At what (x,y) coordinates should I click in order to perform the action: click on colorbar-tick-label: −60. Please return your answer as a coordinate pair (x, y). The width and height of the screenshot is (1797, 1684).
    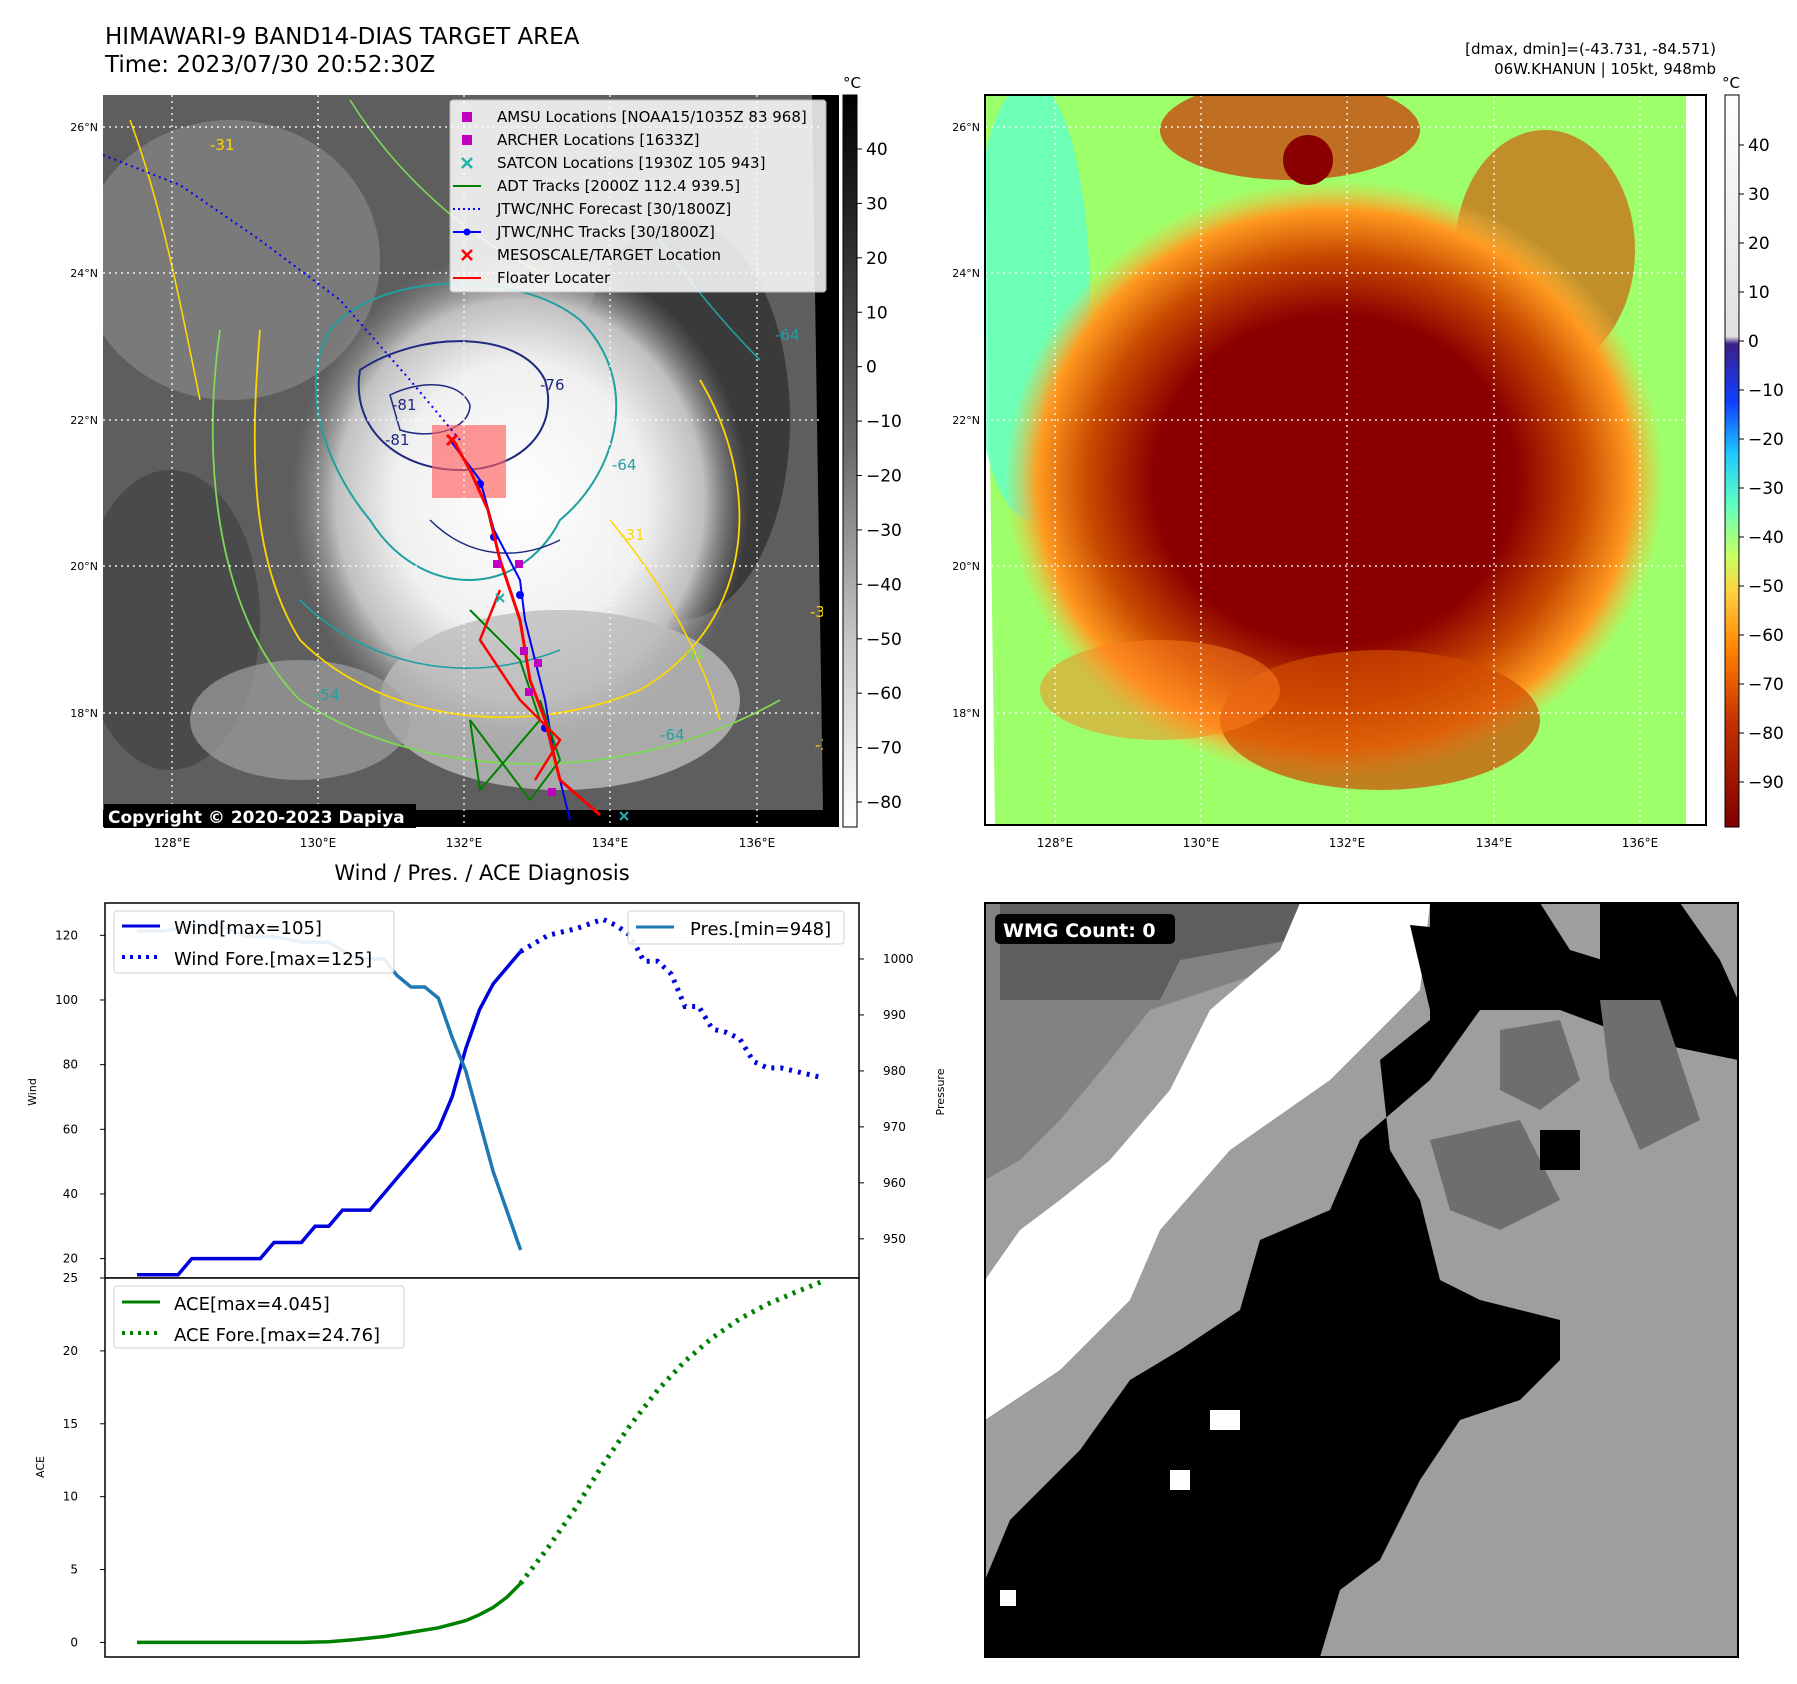
    Looking at the image, I should click on (1766, 636).